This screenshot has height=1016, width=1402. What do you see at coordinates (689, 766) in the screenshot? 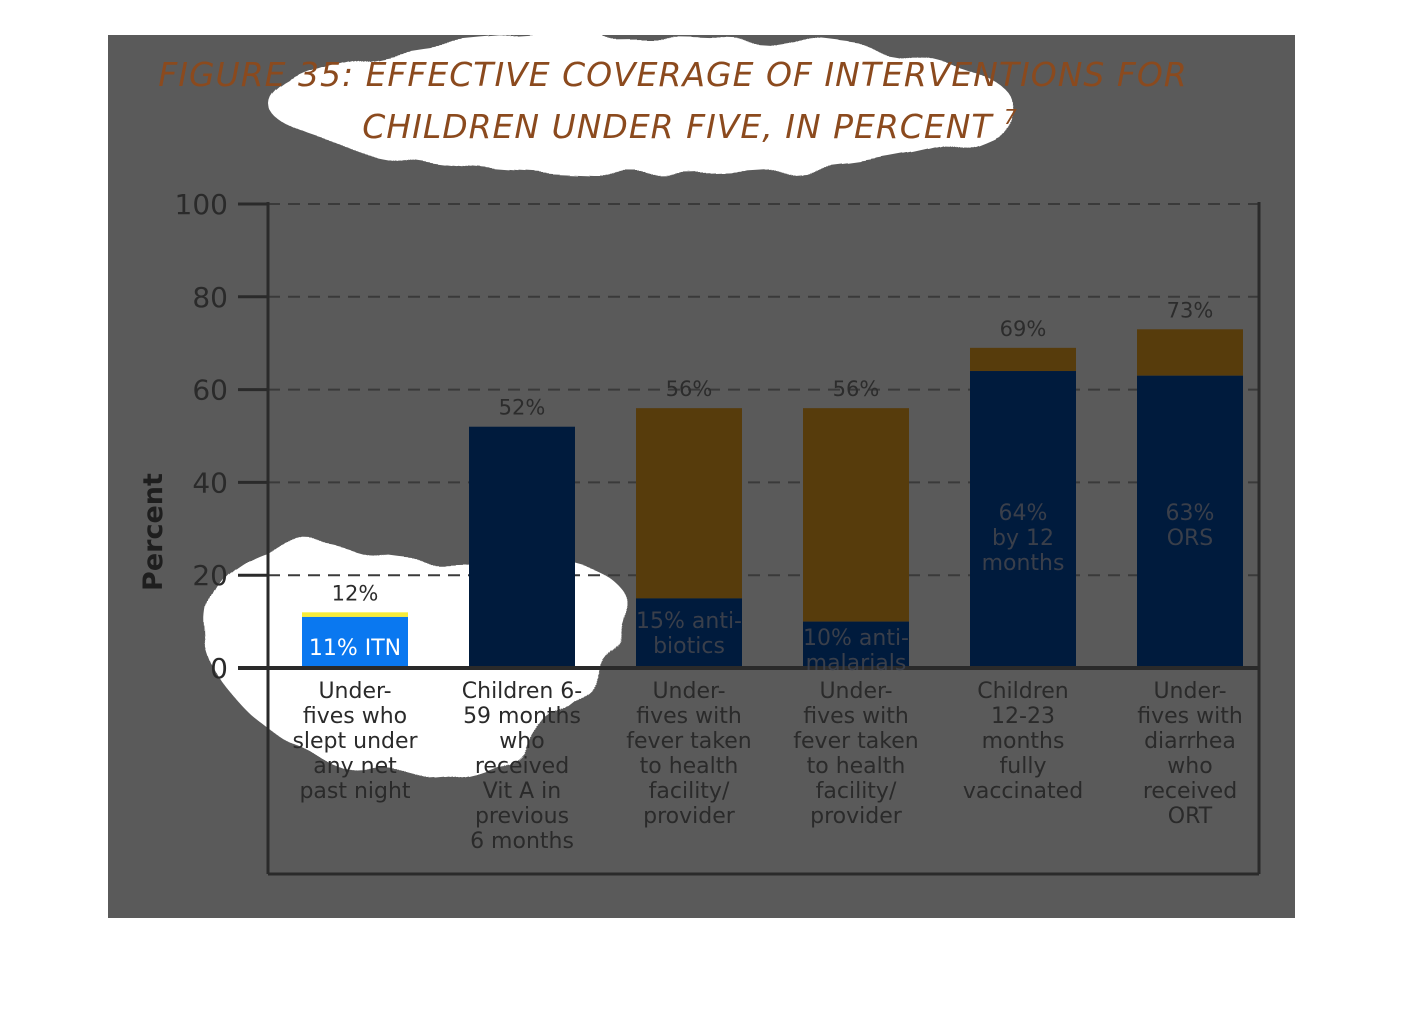
I see `category-label-3-4: to health` at bounding box center [689, 766].